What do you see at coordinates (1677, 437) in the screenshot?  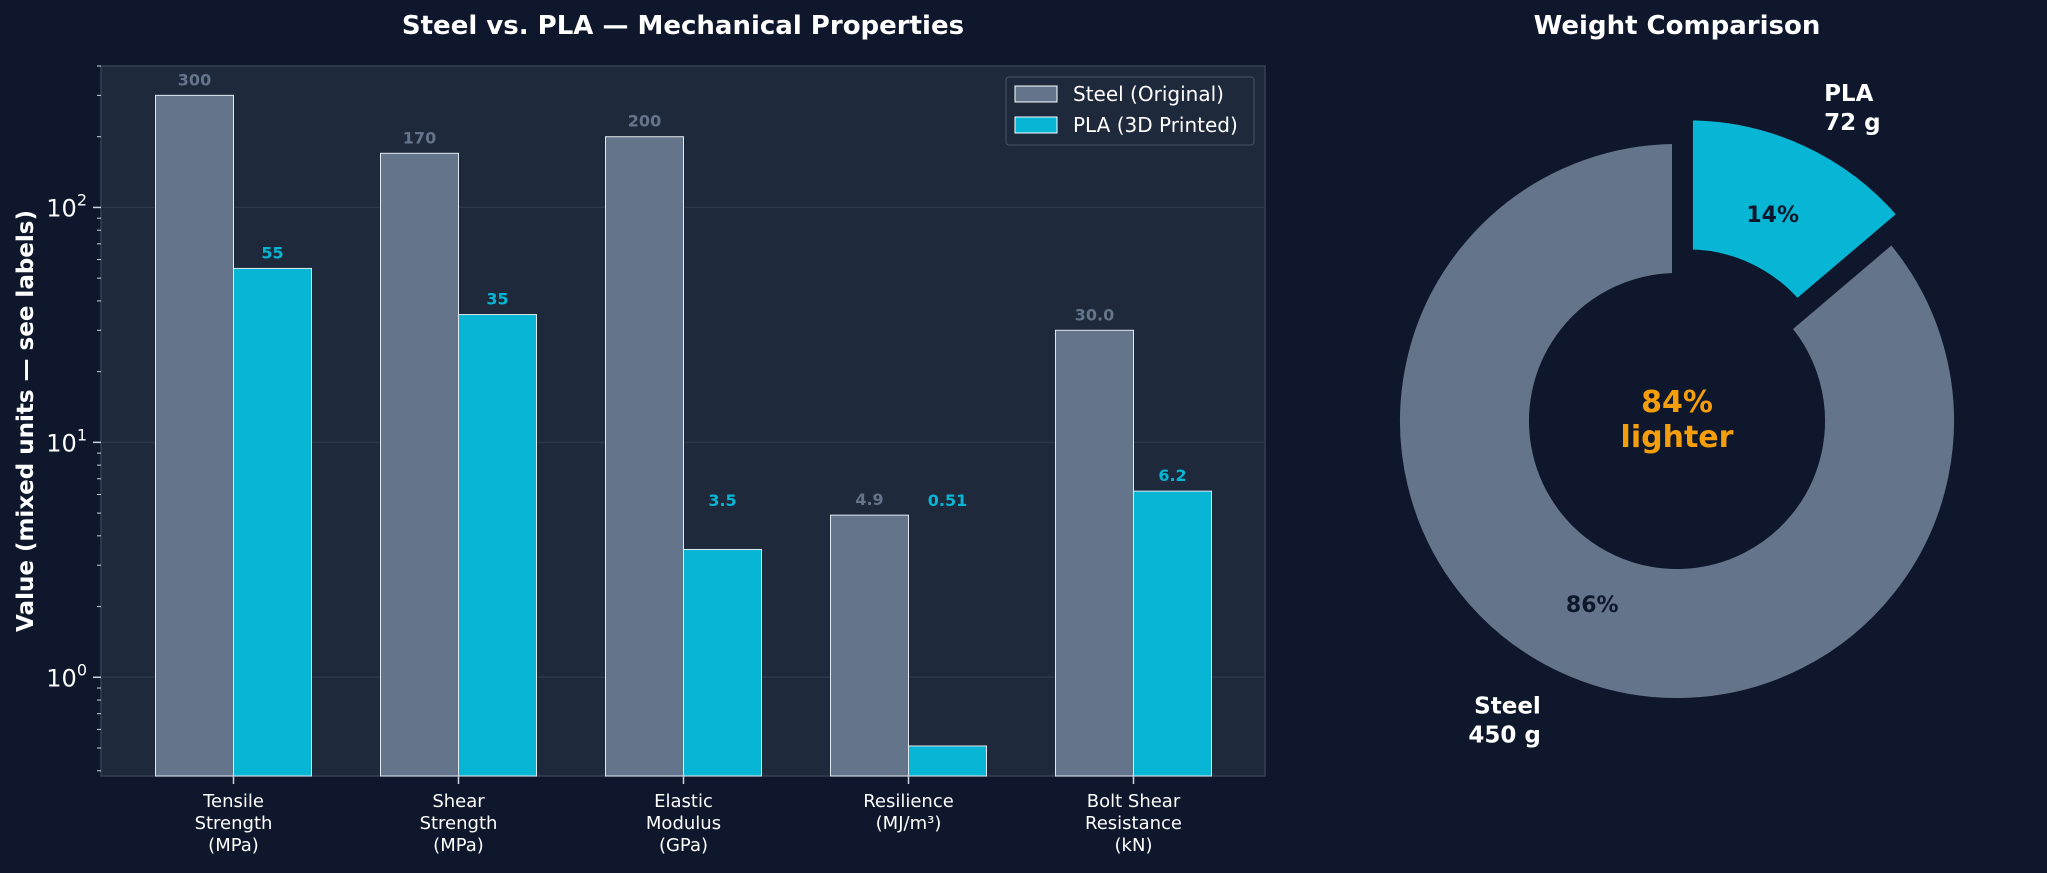 I see `center-text-line-2: lighter` at bounding box center [1677, 437].